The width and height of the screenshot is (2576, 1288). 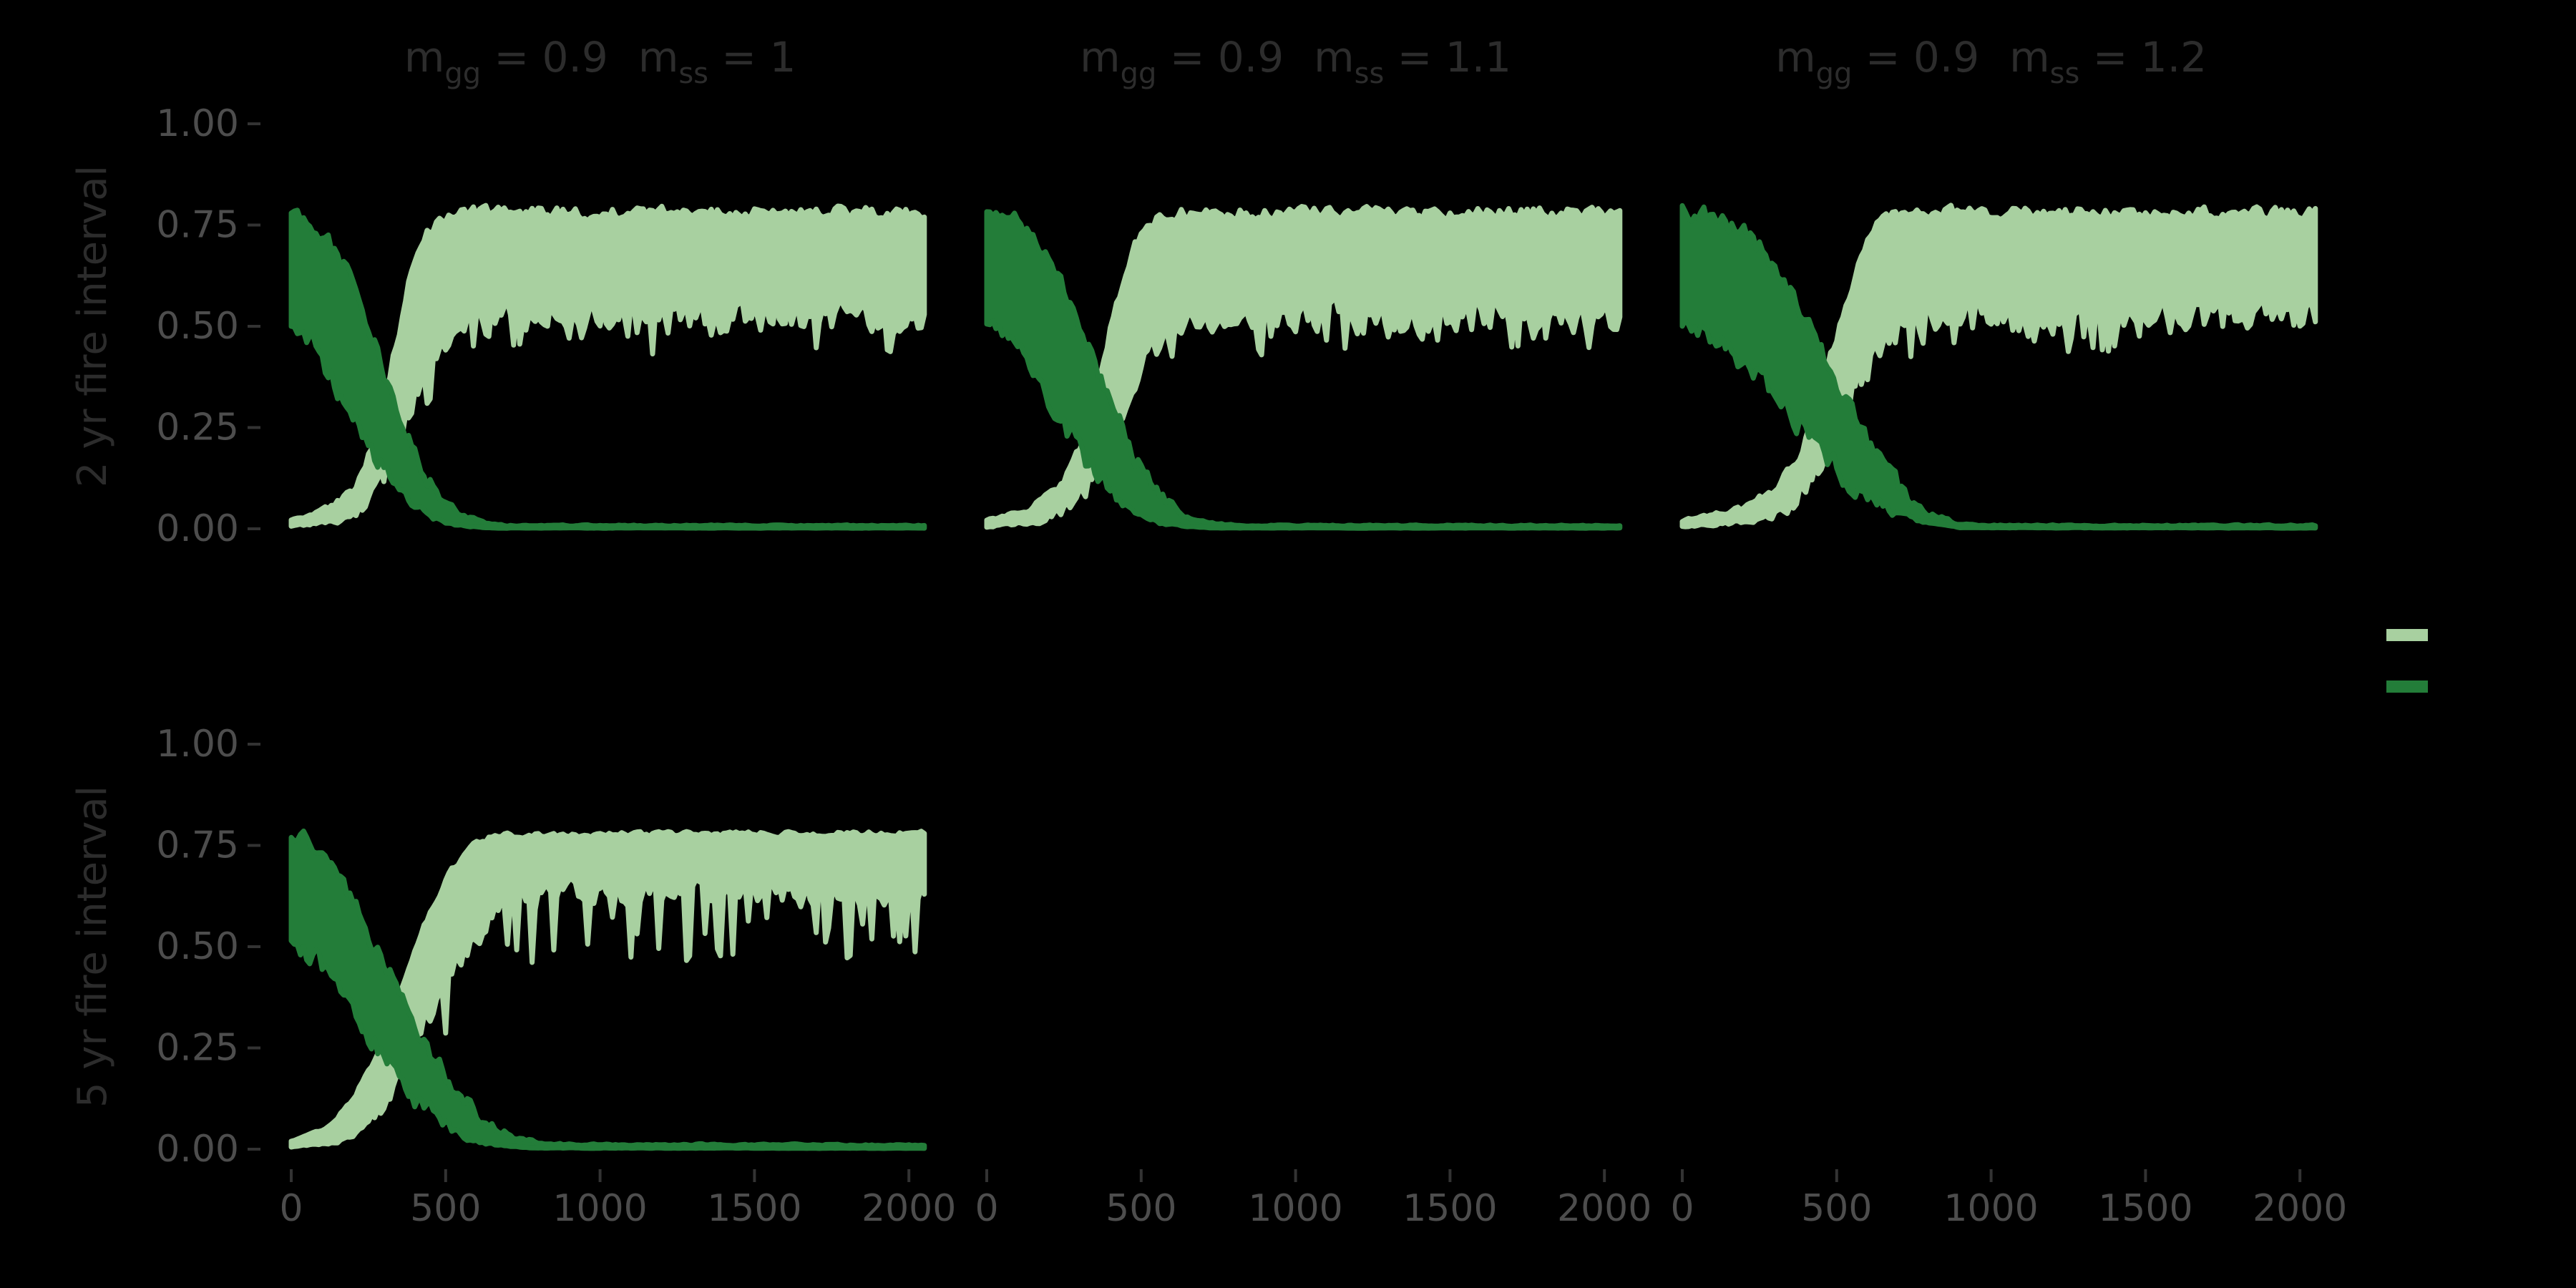 What do you see at coordinates (1991, 61) in the screenshot?
I see `col-strip-title: mgg = 0.9 mss = 1.2` at bounding box center [1991, 61].